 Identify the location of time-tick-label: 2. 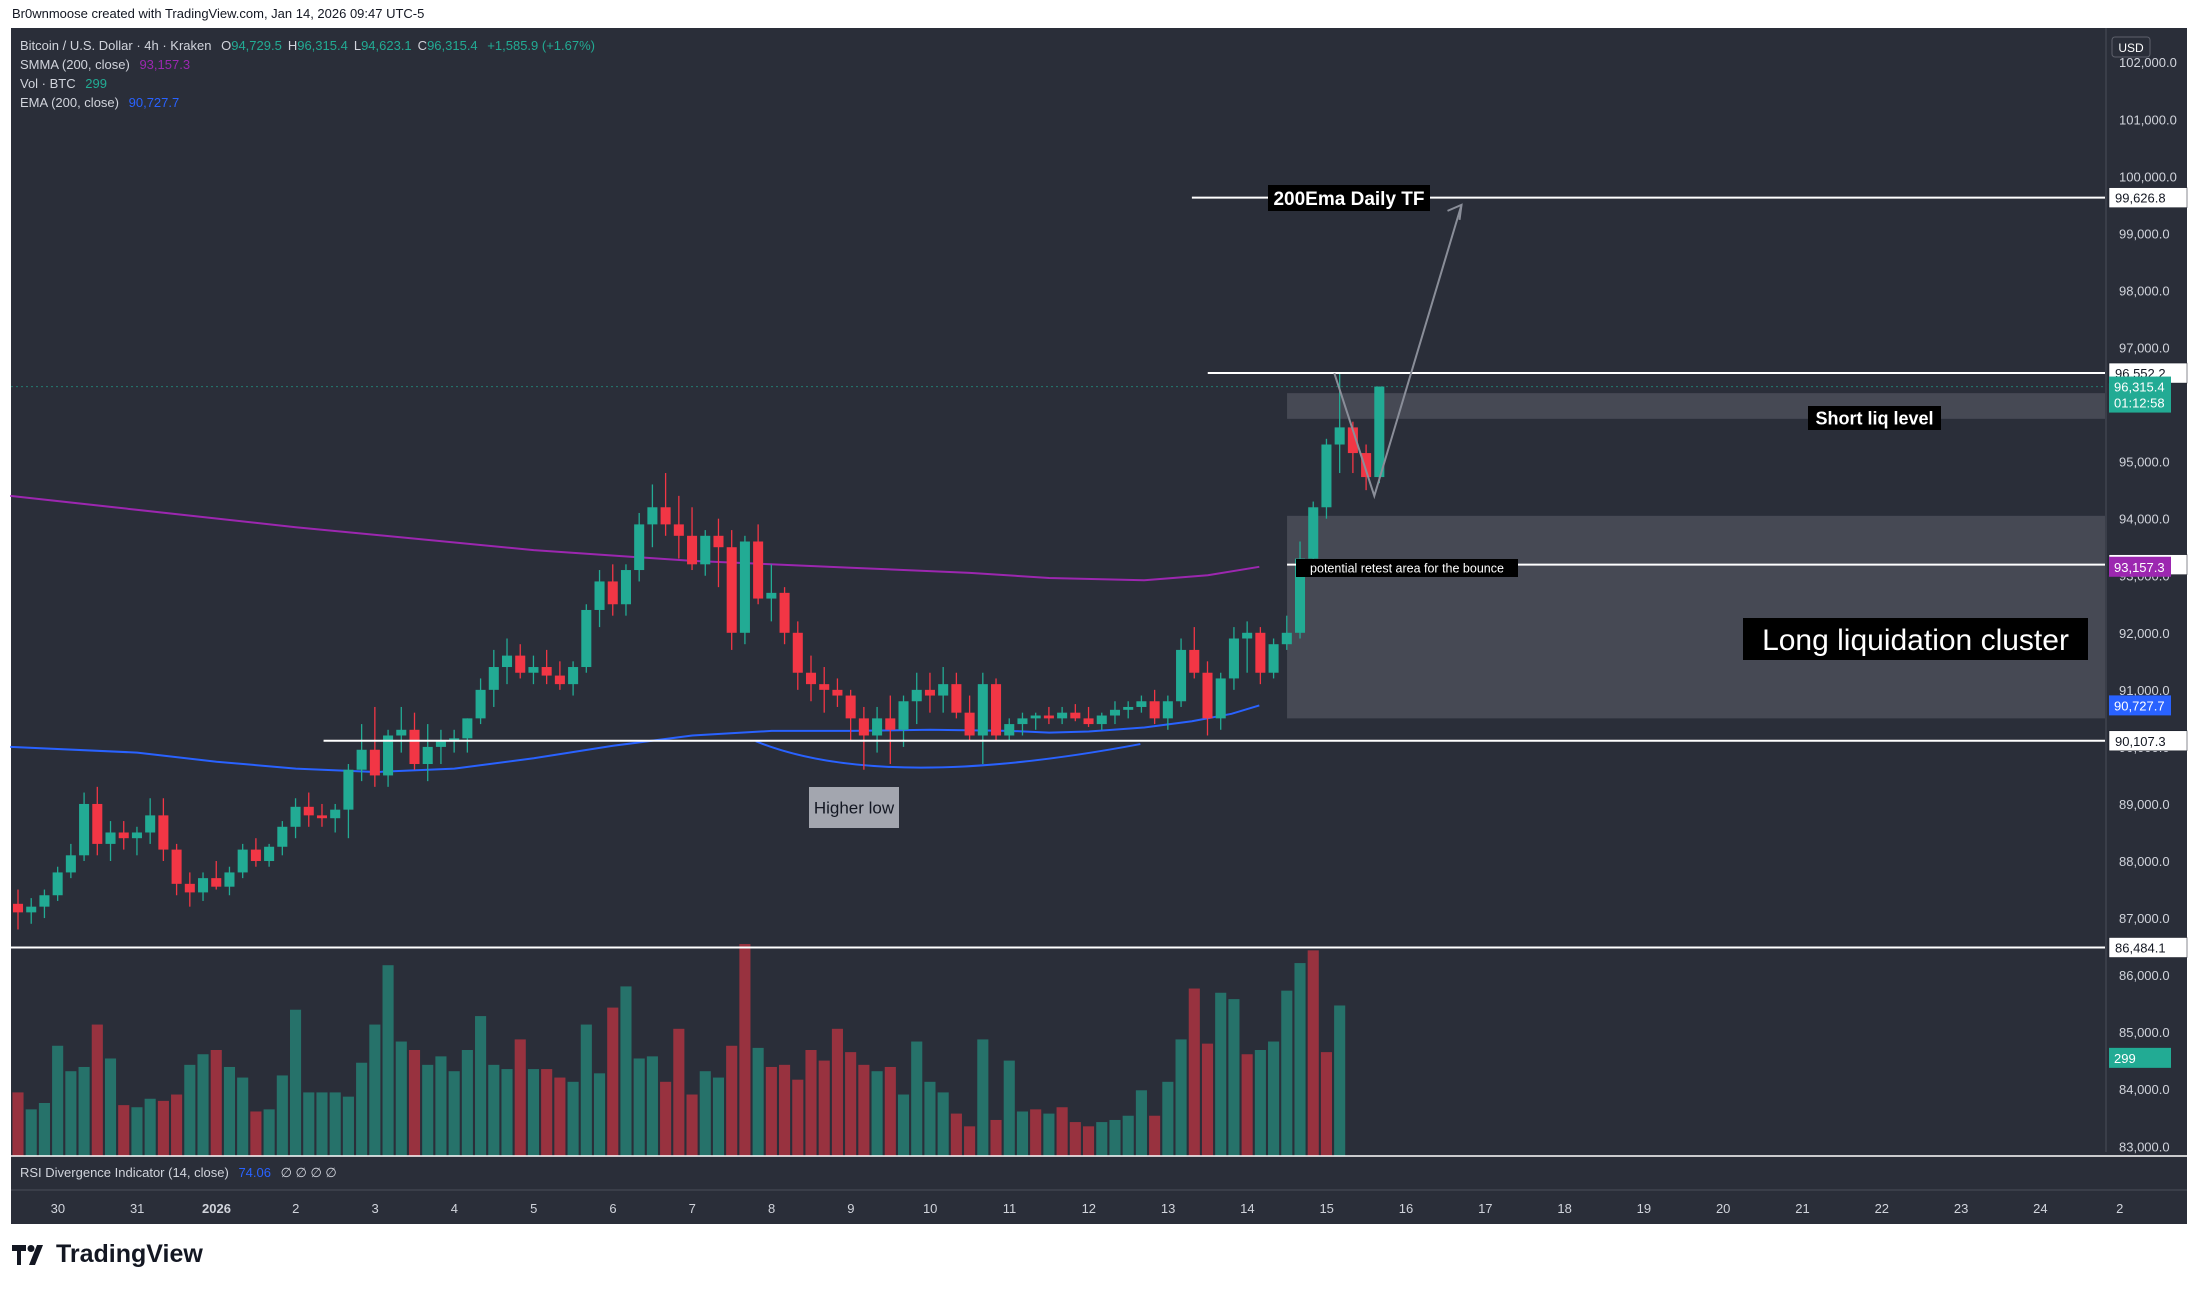
(295, 1208).